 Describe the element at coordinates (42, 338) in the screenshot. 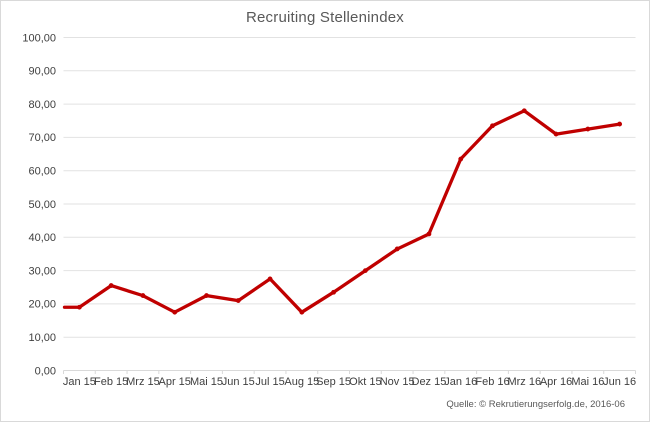

I see `svg-text: 10,00` at that location.